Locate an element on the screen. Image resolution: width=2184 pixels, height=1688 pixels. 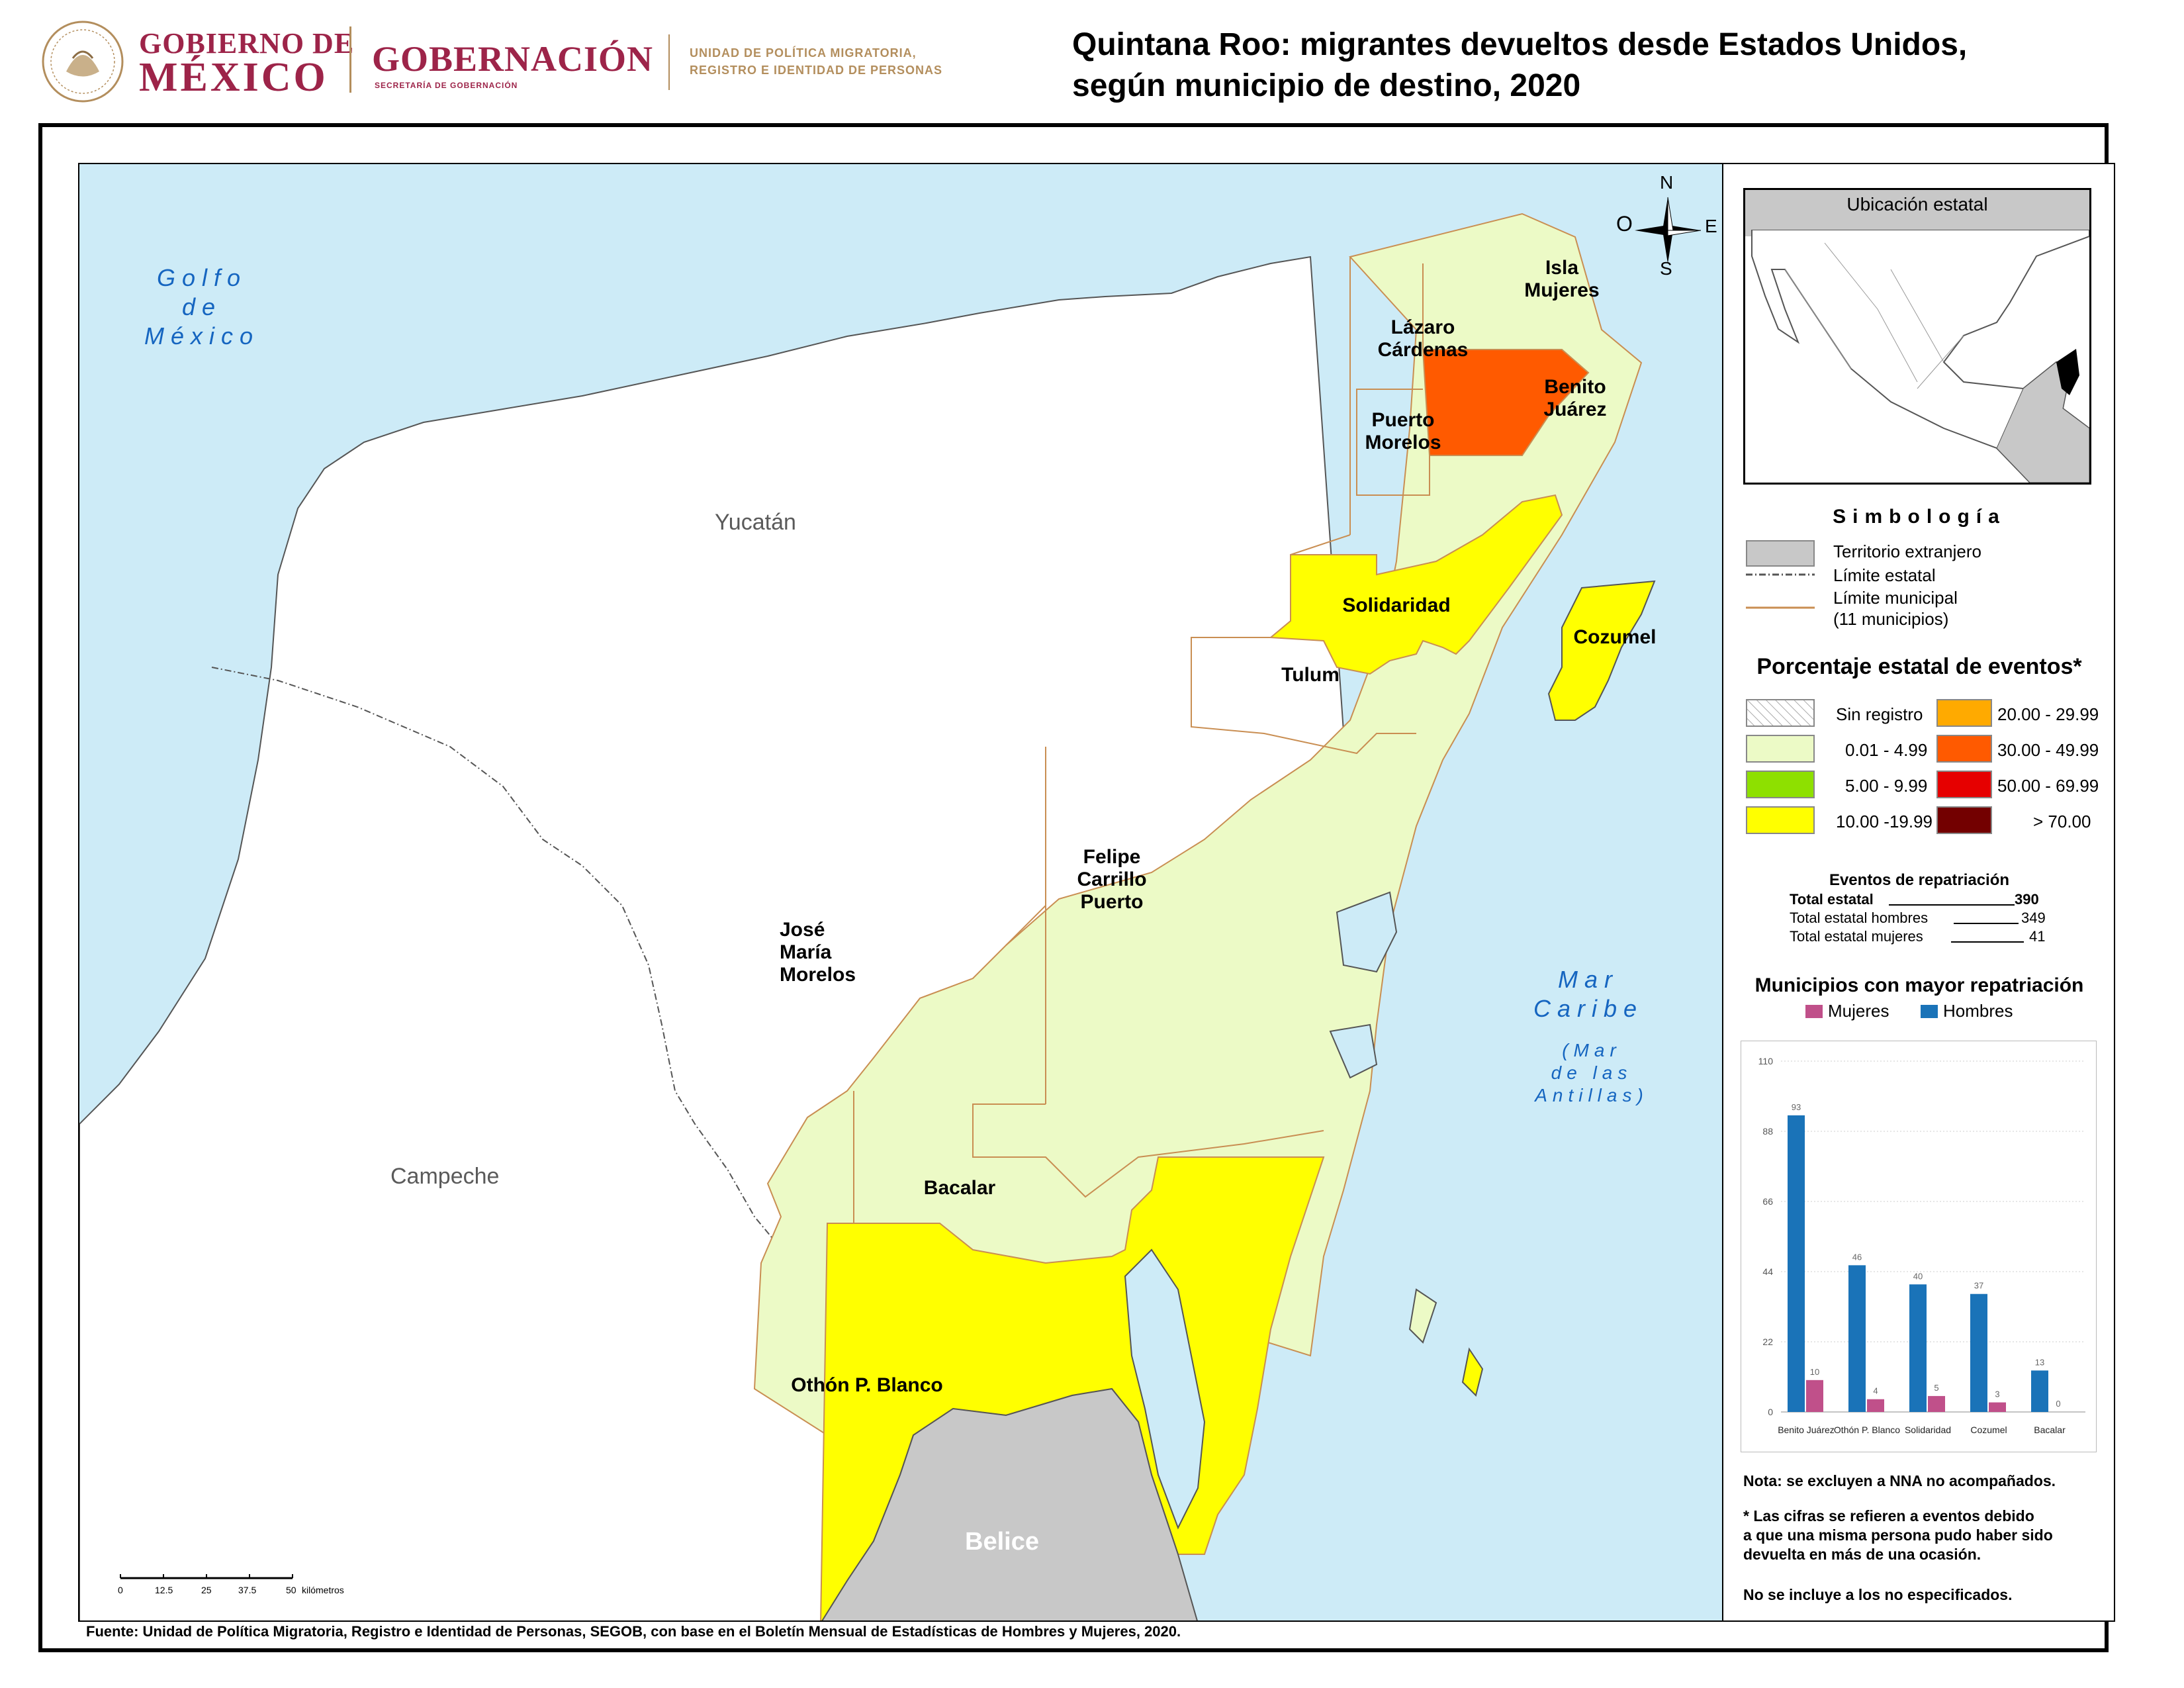
label-benito-juarez: Benito Juárez is located at coordinates (1575, 398).